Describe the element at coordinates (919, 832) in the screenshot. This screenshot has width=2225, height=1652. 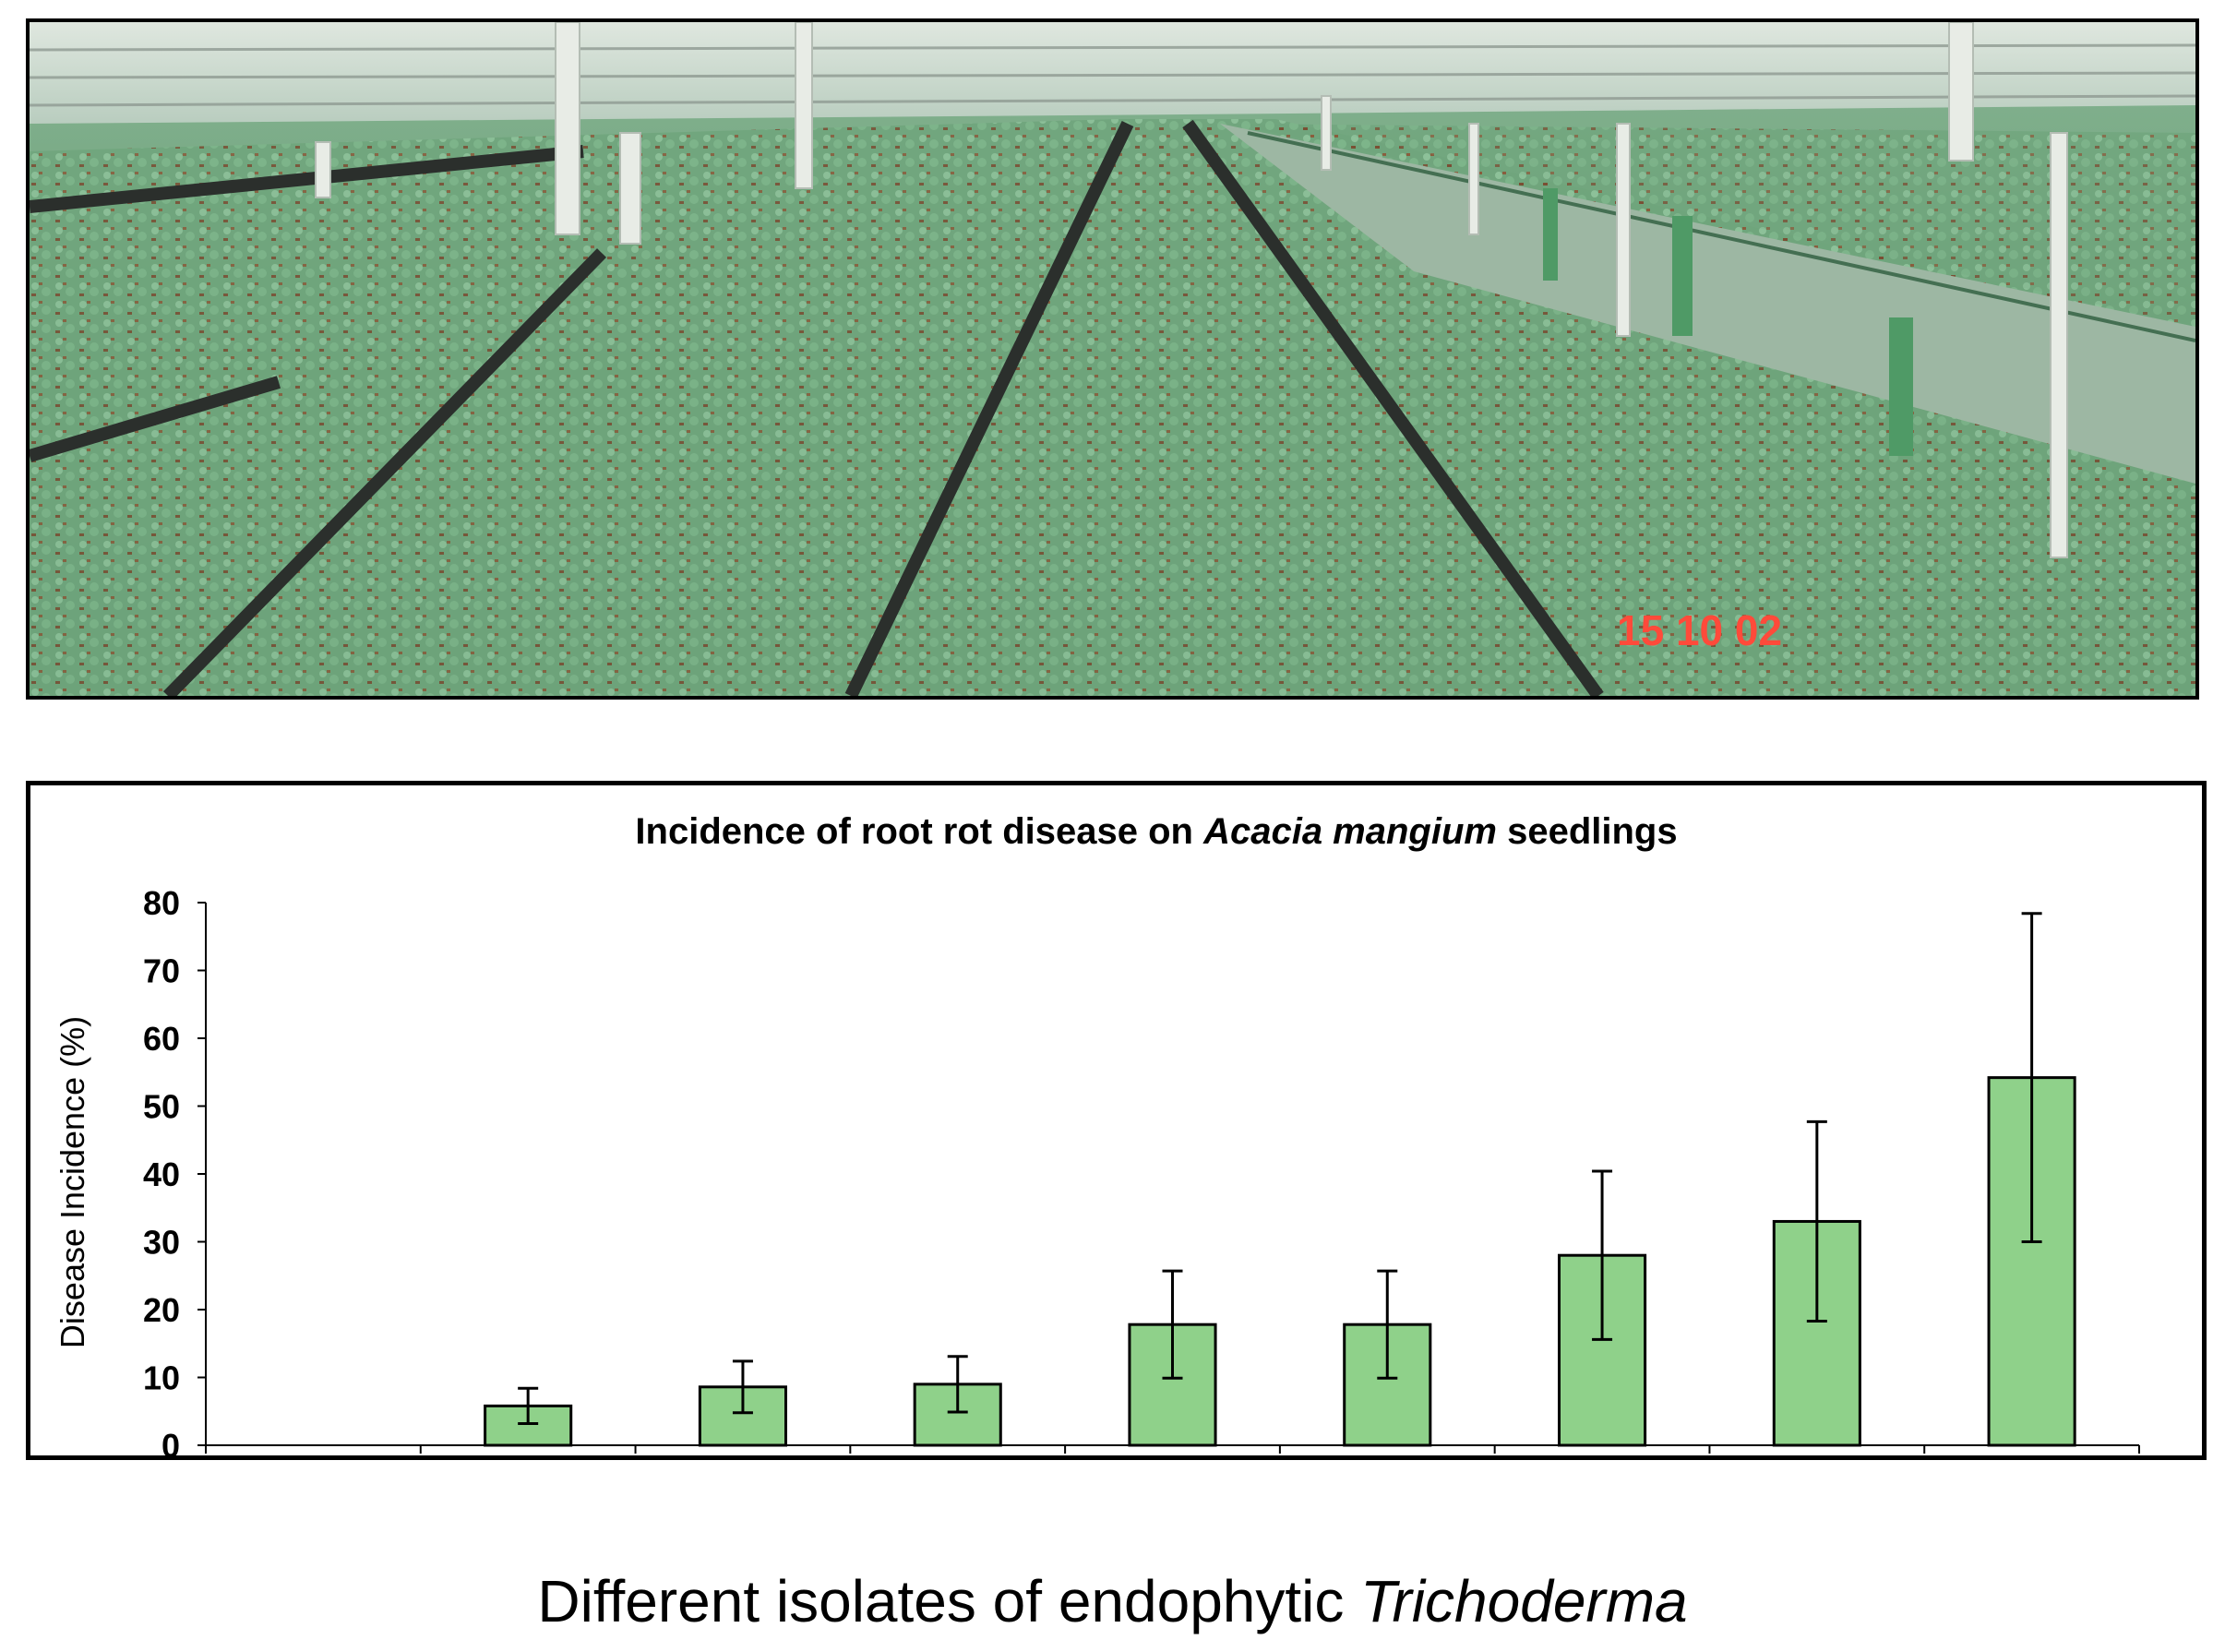
I see `chart-title-part-1: Incidence of root rot disease on` at that location.